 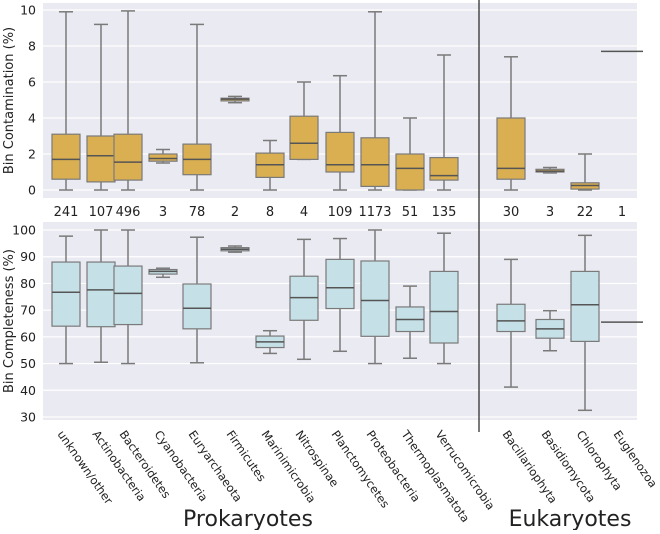 I want to click on count-label: 51, so click(x=410, y=212).